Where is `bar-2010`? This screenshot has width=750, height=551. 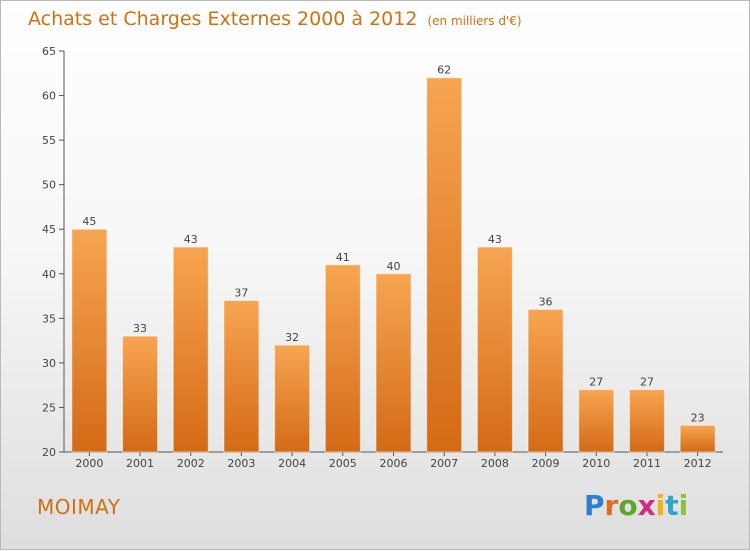 bar-2010 is located at coordinates (596, 421).